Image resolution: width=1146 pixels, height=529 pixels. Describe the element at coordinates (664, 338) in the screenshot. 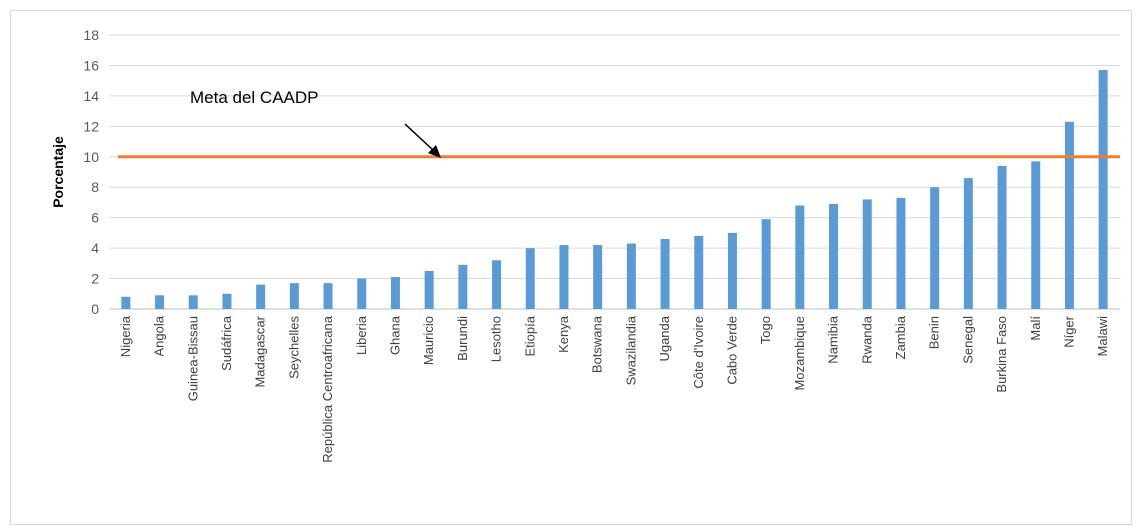

I see `x-tick-label: Uganda` at that location.